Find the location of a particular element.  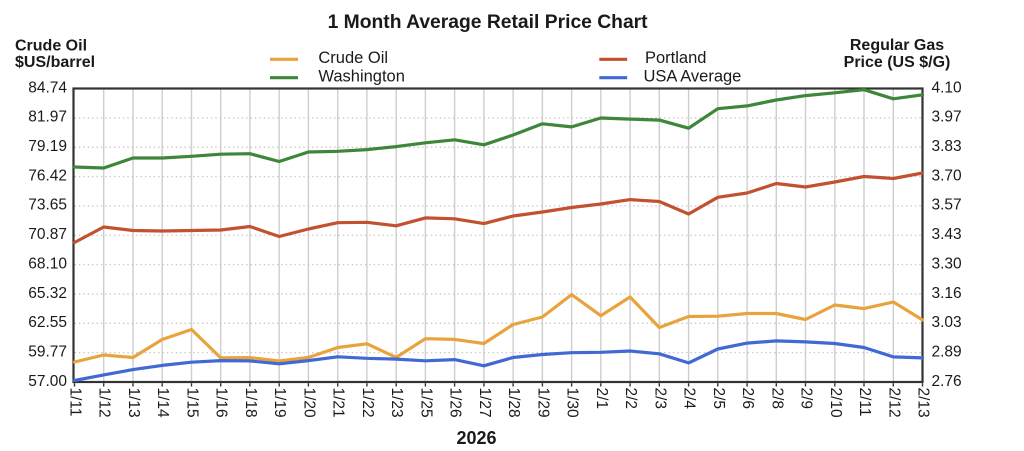

svg-text: 2.76 is located at coordinates (947, 381).